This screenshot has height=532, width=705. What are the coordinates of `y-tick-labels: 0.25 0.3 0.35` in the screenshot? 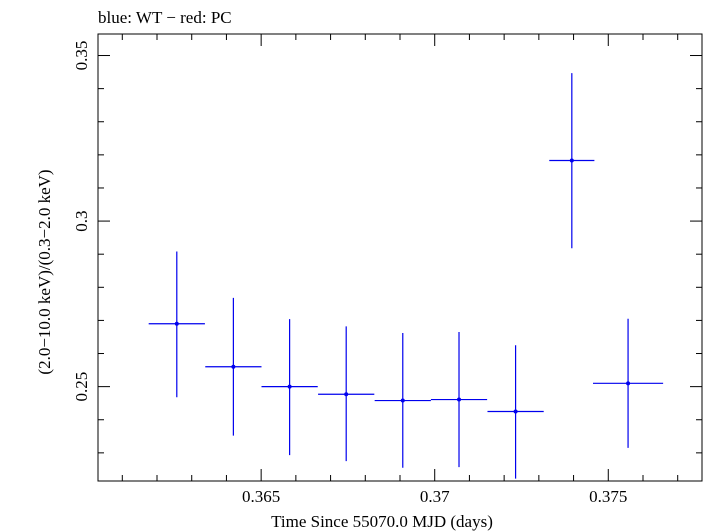 It's located at (81, 221).